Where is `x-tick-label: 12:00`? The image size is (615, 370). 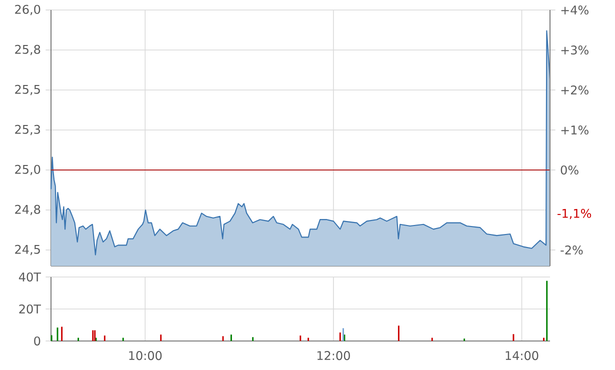 x-tick-label: 12:00 is located at coordinates (333, 355).